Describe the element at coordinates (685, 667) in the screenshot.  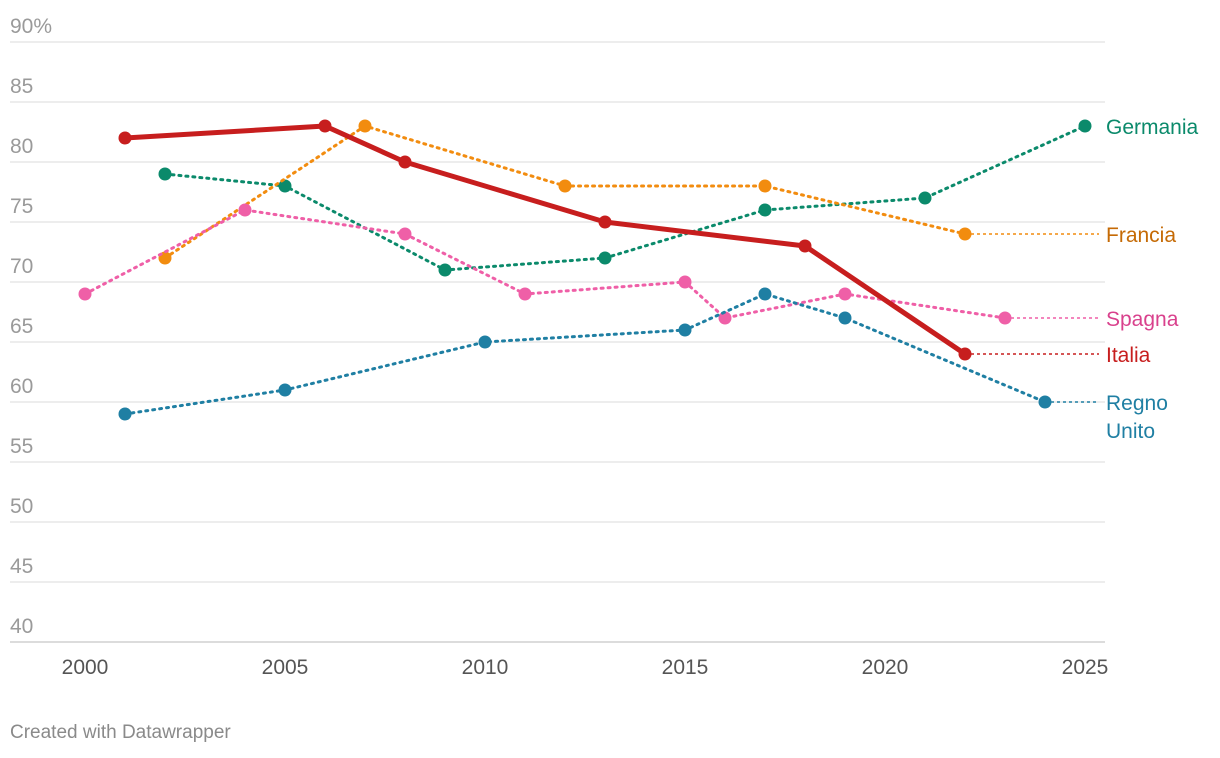
I see `x-tick-label: 2015` at that location.